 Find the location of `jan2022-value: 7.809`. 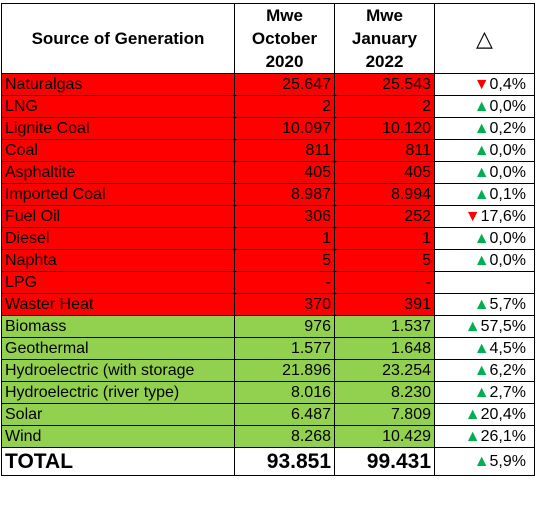

jan2022-value: 7.809 is located at coordinates (384, 414).